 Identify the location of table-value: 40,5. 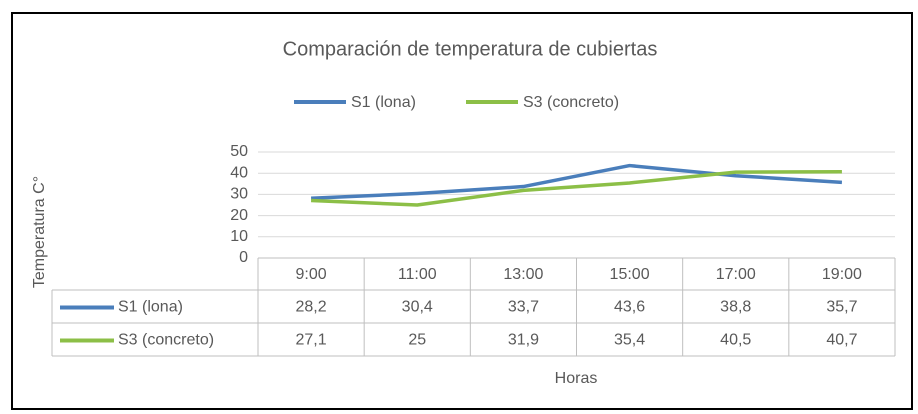
(735, 340).